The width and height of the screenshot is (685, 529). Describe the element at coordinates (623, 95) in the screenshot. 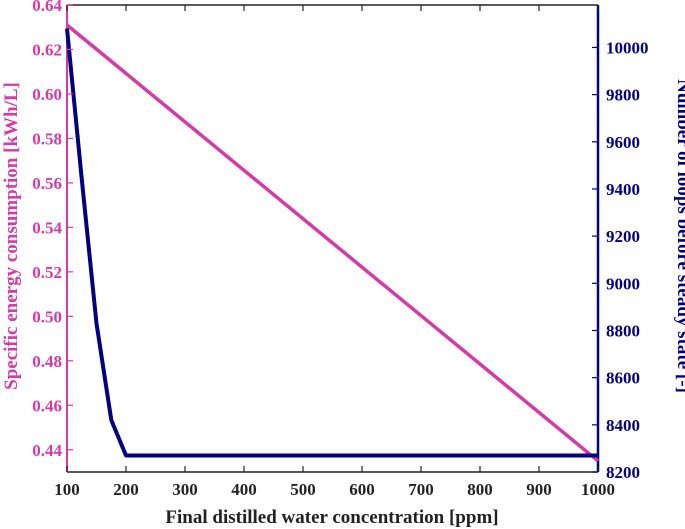

I see `y-right-tick-label: 9800` at that location.